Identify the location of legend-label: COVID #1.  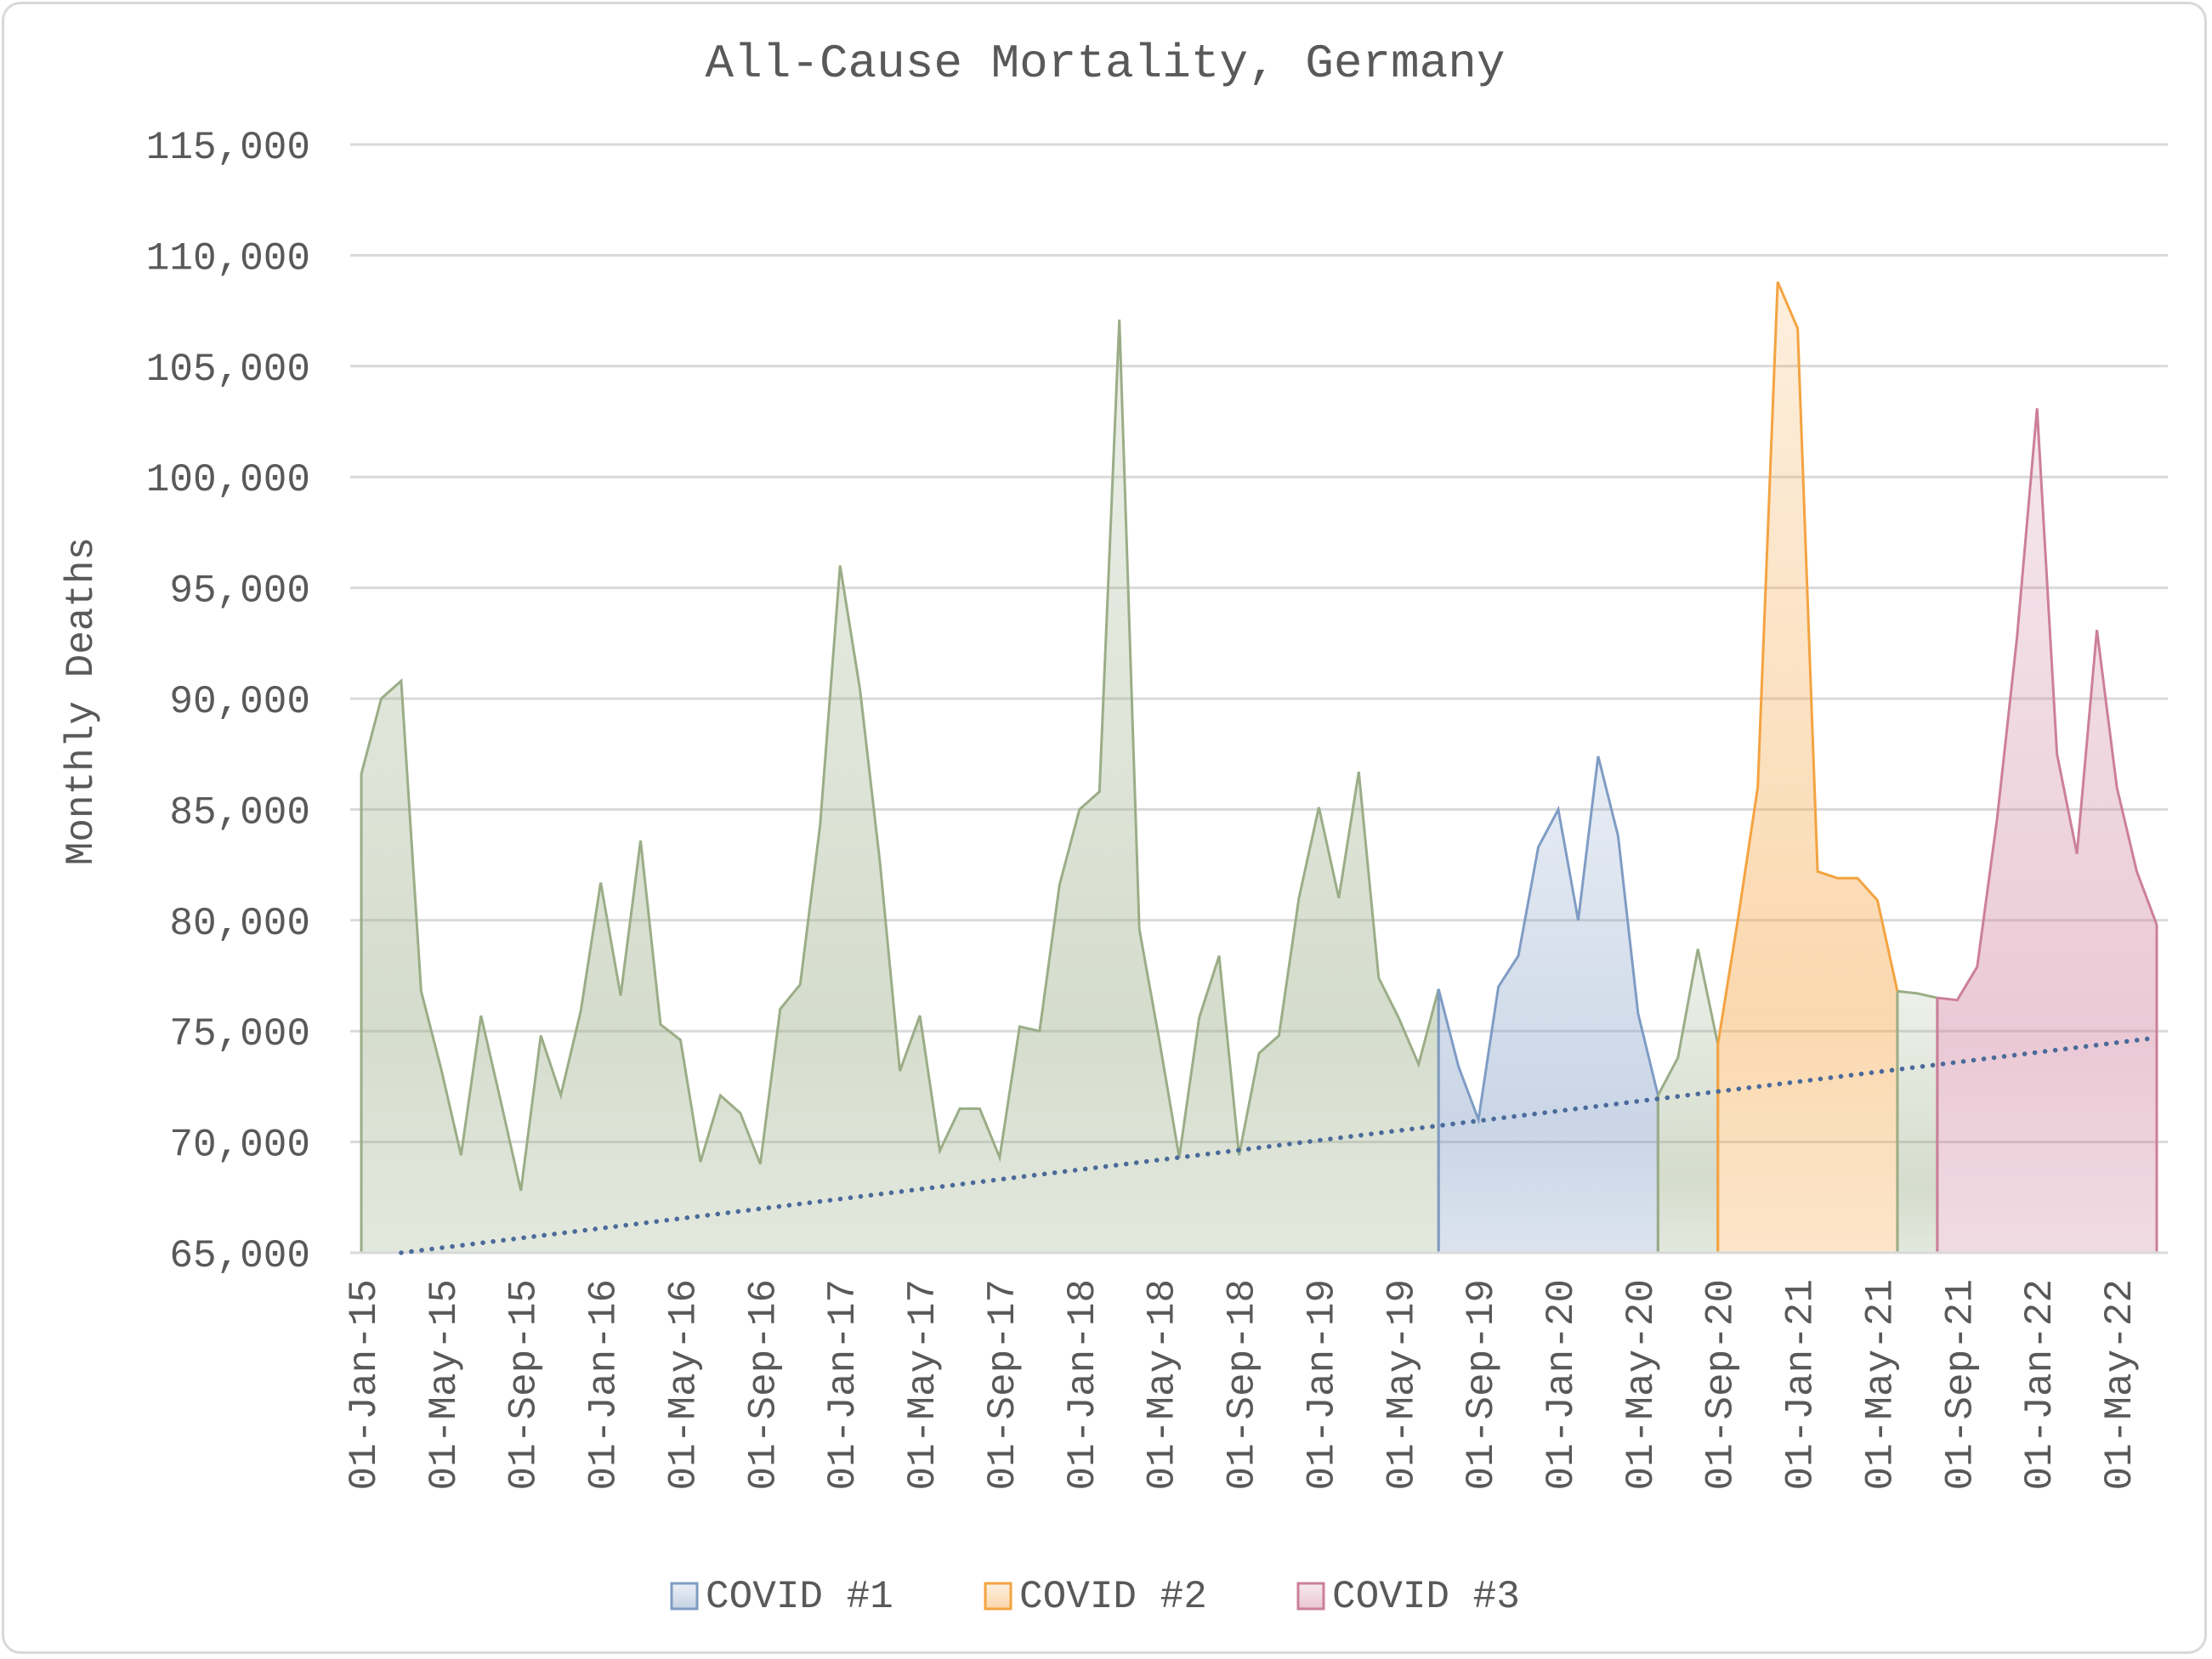
(799, 1597).